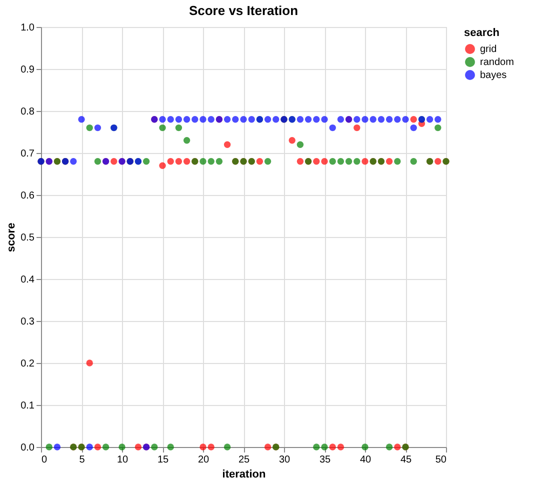  Describe the element at coordinates (244, 474) in the screenshot. I see `x-axis-title: iteration` at that location.